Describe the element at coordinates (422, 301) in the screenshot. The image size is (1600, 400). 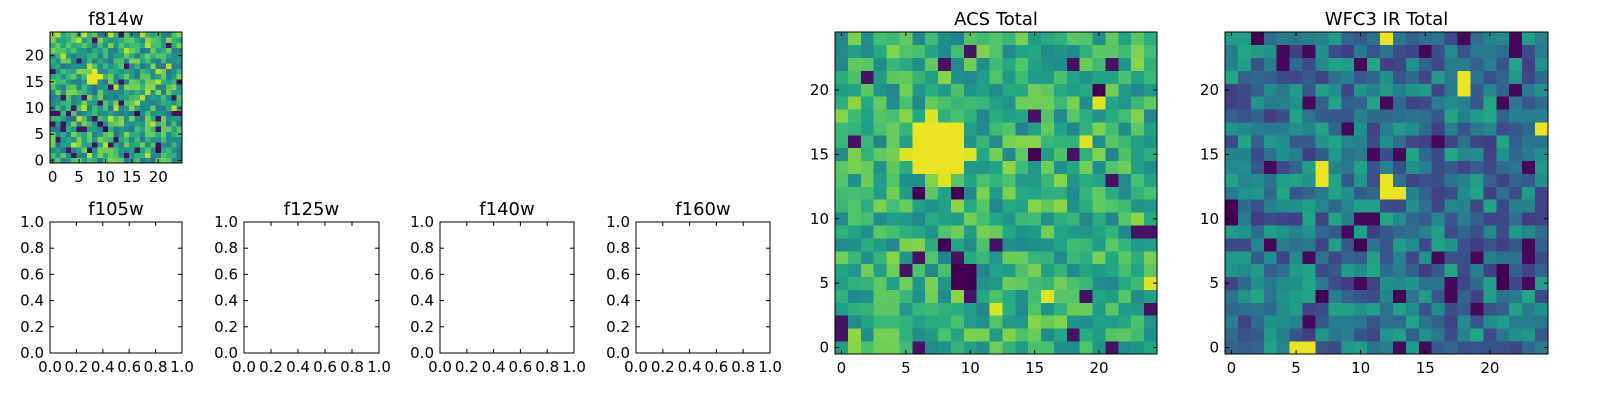
I see `y-tick-label: 0.4` at that location.